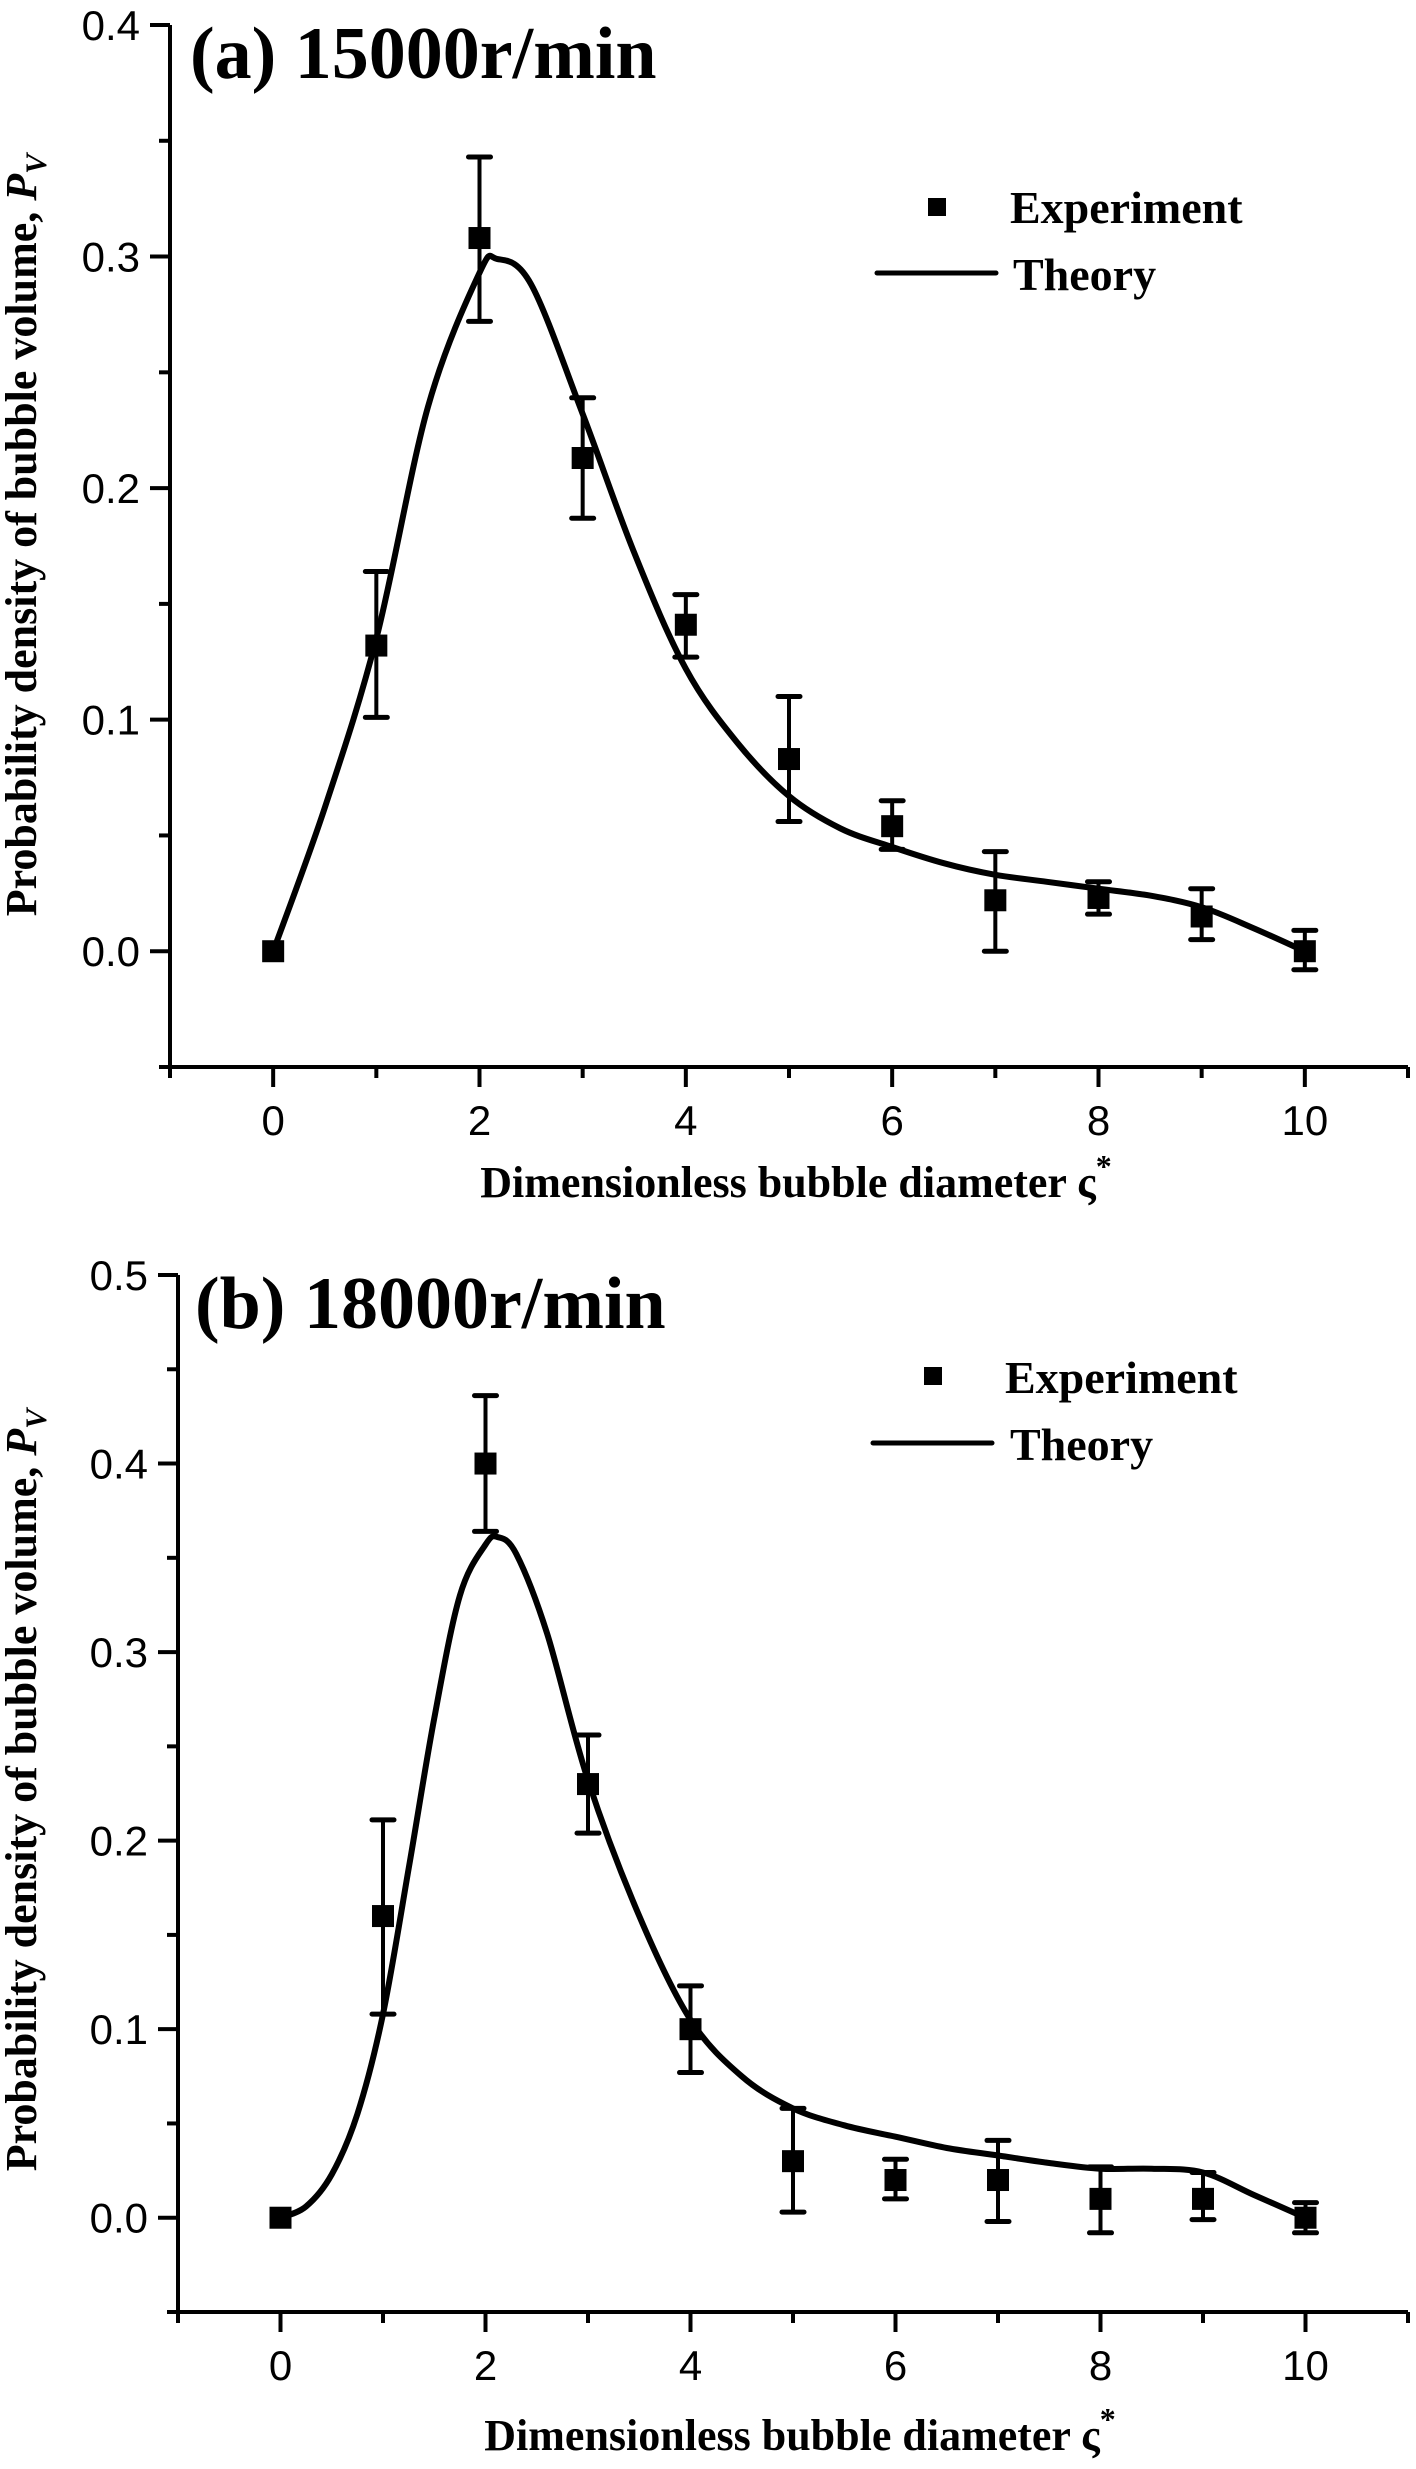  Describe the element at coordinates (119, 1275) in the screenshot. I see `y-tick-label: 0.5` at that location.